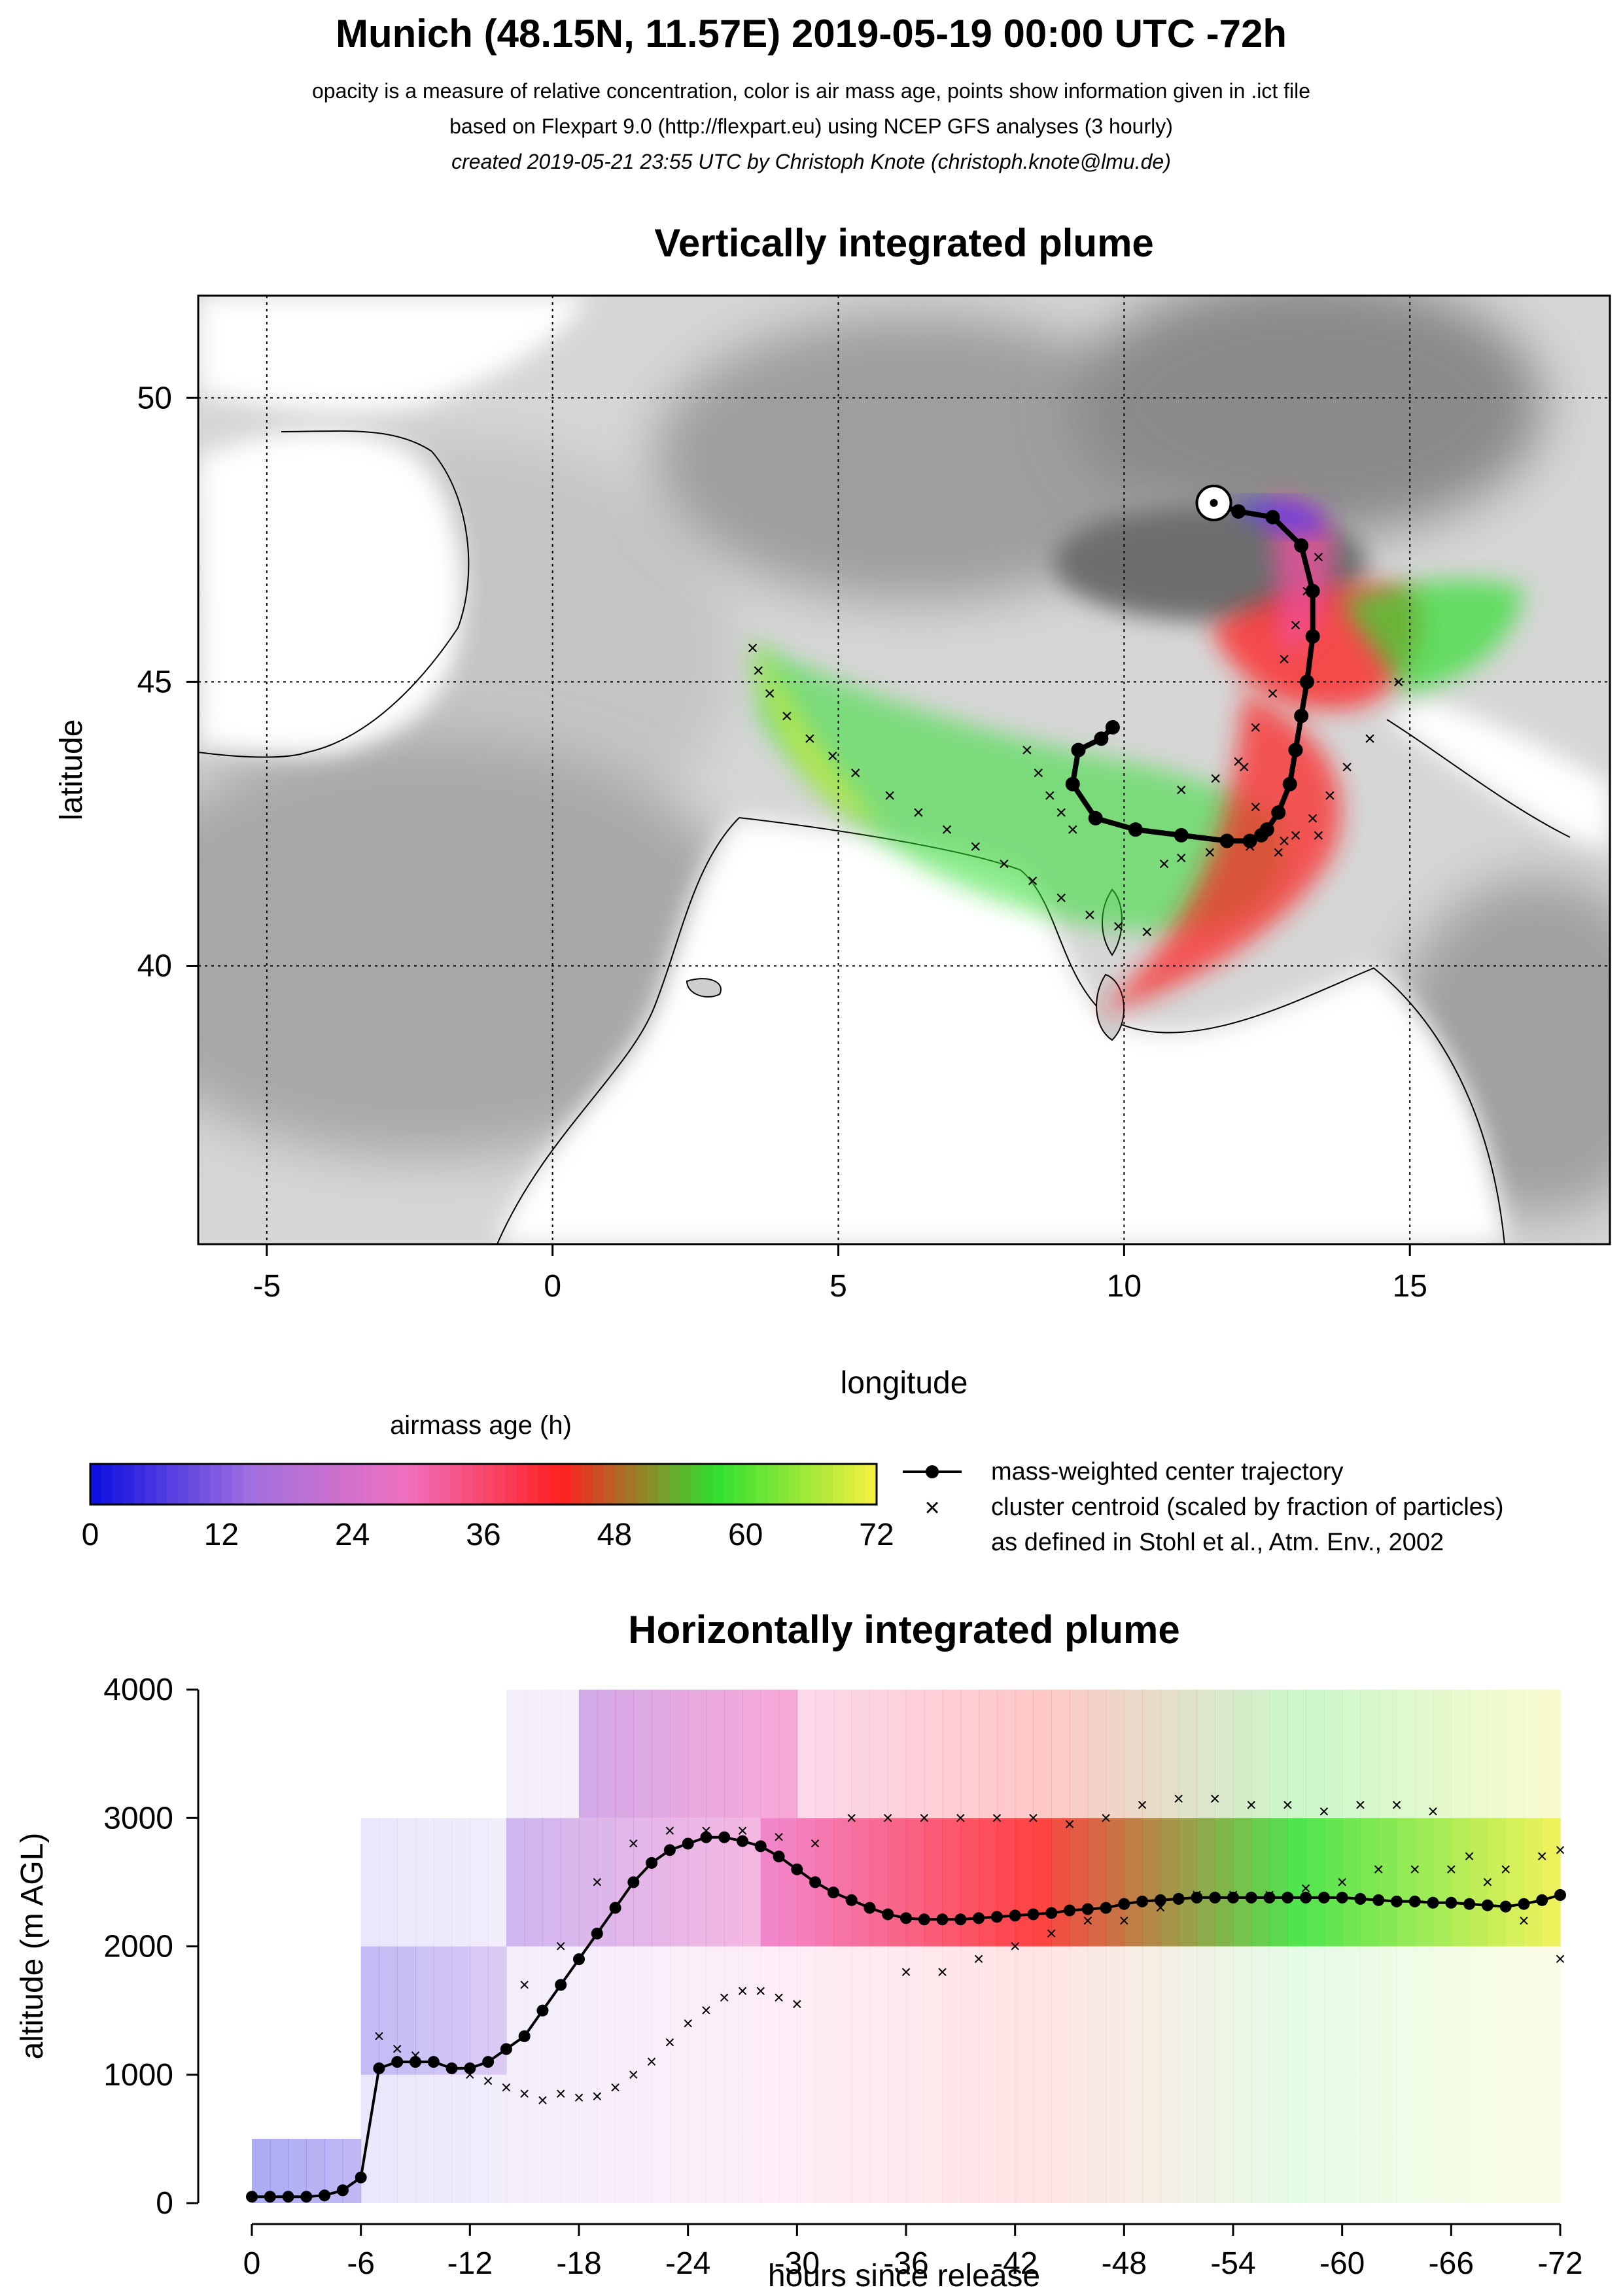 This screenshot has height=2296, width=1623. I want to click on colorbar-tick-label: 36, so click(483, 1535).